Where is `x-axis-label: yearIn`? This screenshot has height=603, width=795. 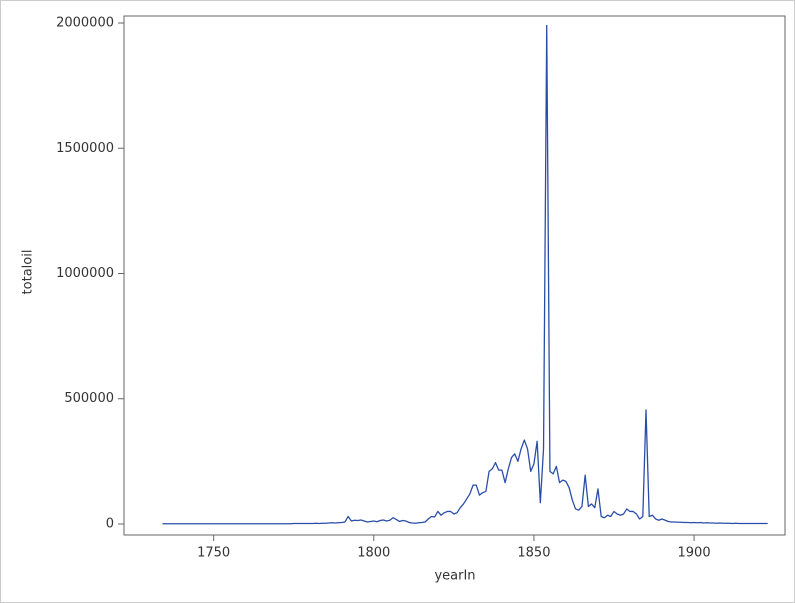
x-axis-label: yearIn is located at coordinates (454, 576).